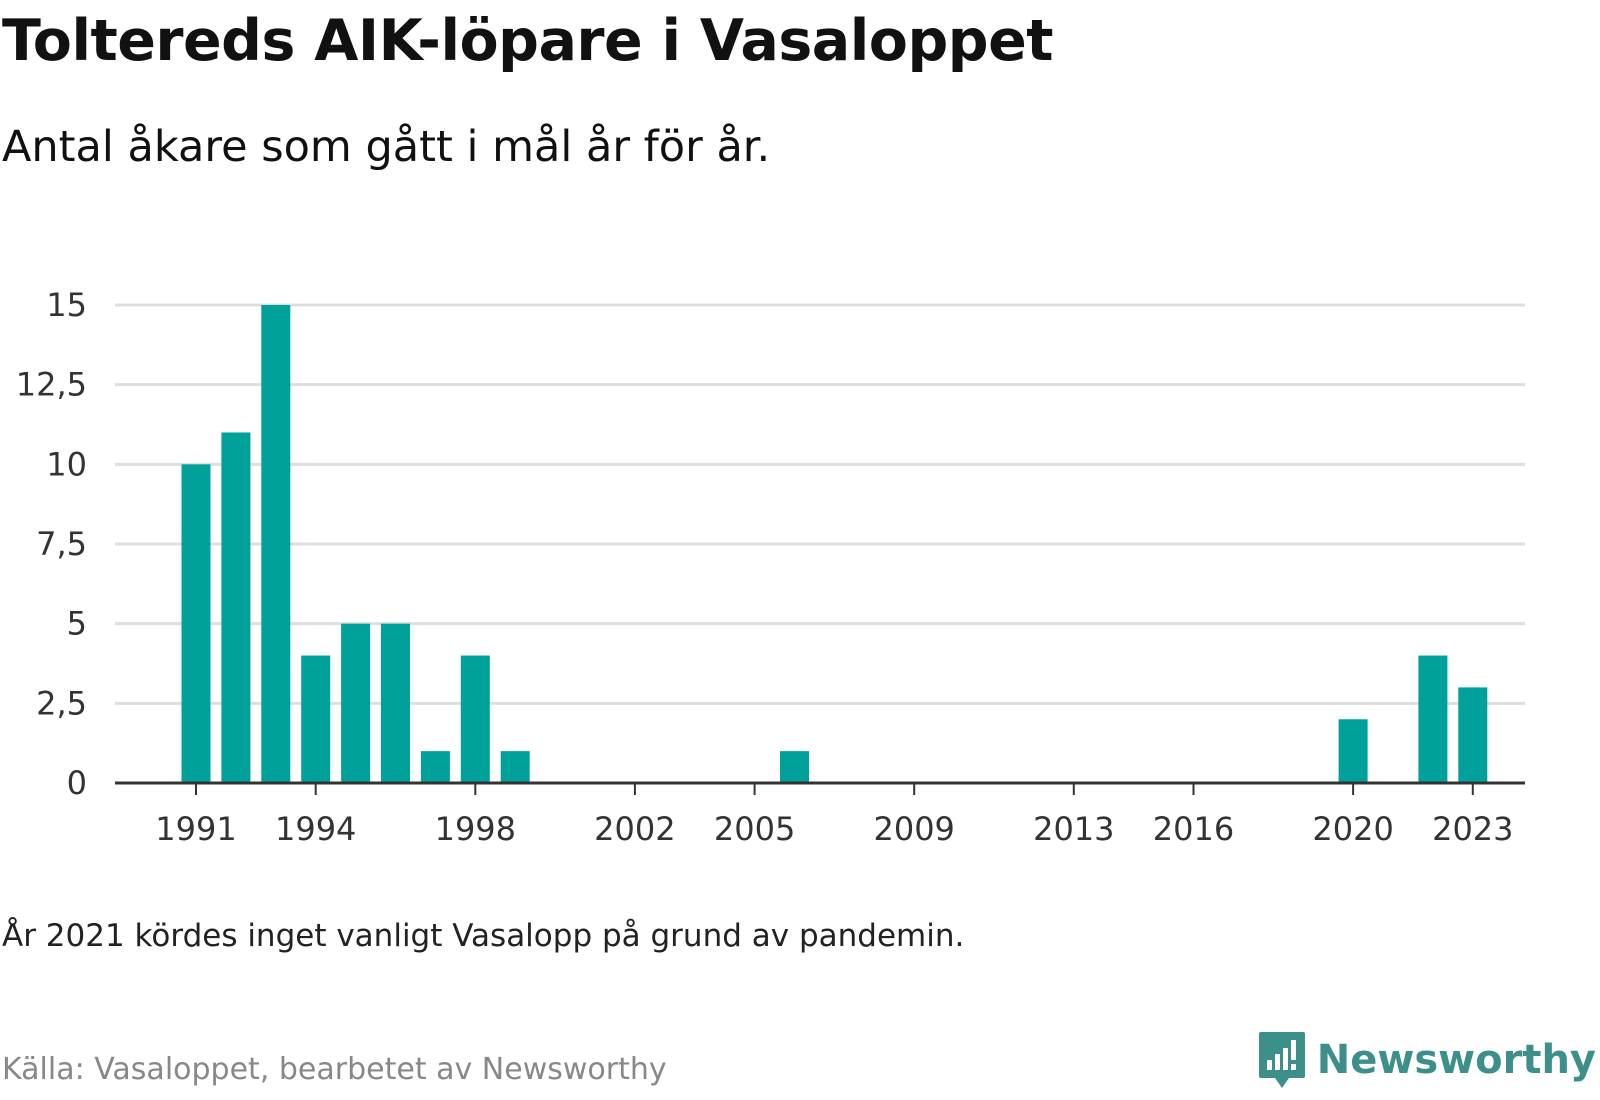 This screenshot has height=1100, width=1600. I want to click on x-tick-label: 2020, so click(1352, 829).